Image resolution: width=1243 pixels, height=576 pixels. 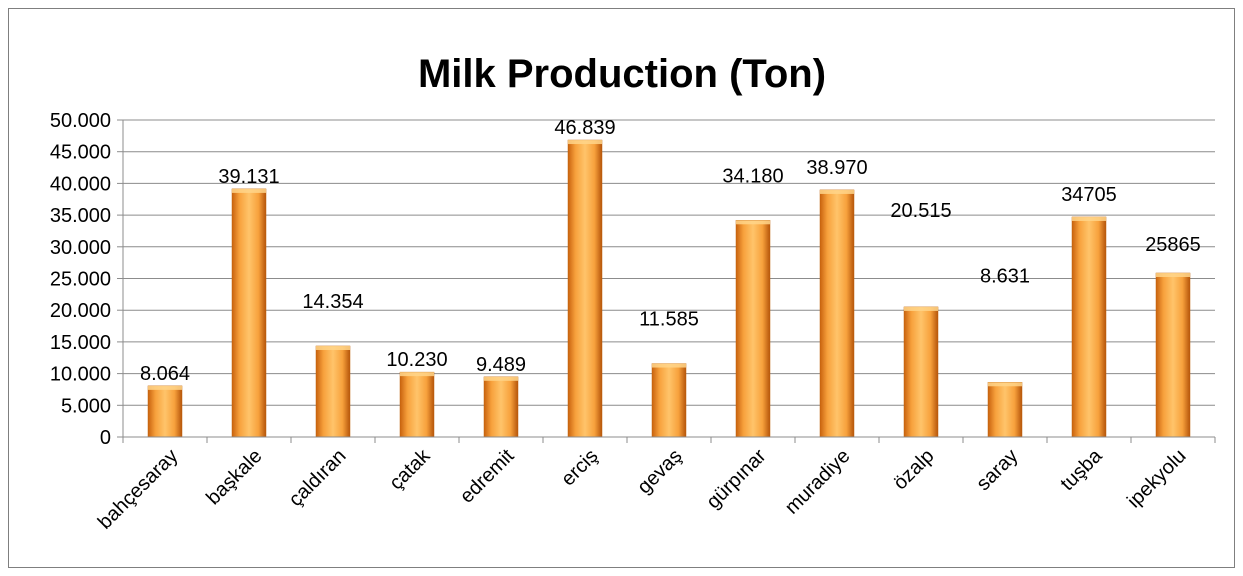 I want to click on x-tick-label: saray, so click(x=997, y=470).